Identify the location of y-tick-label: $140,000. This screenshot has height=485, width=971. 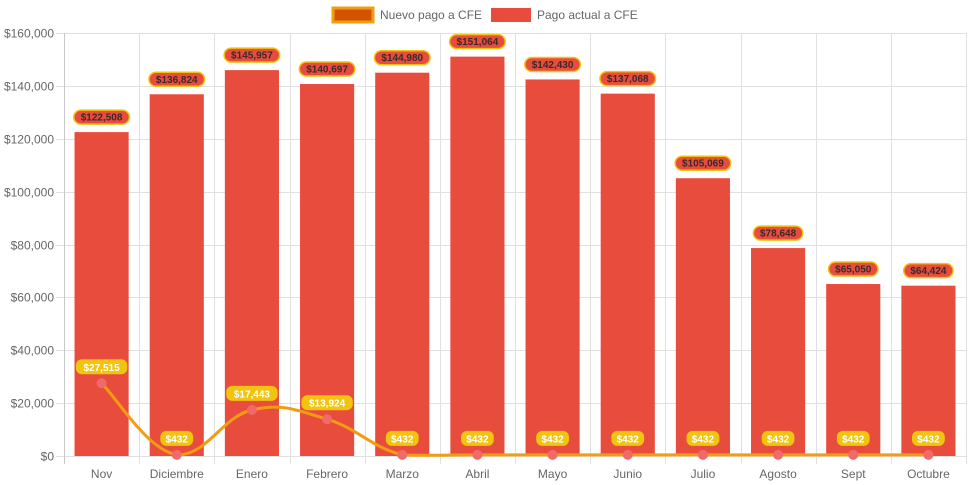
(29, 87).